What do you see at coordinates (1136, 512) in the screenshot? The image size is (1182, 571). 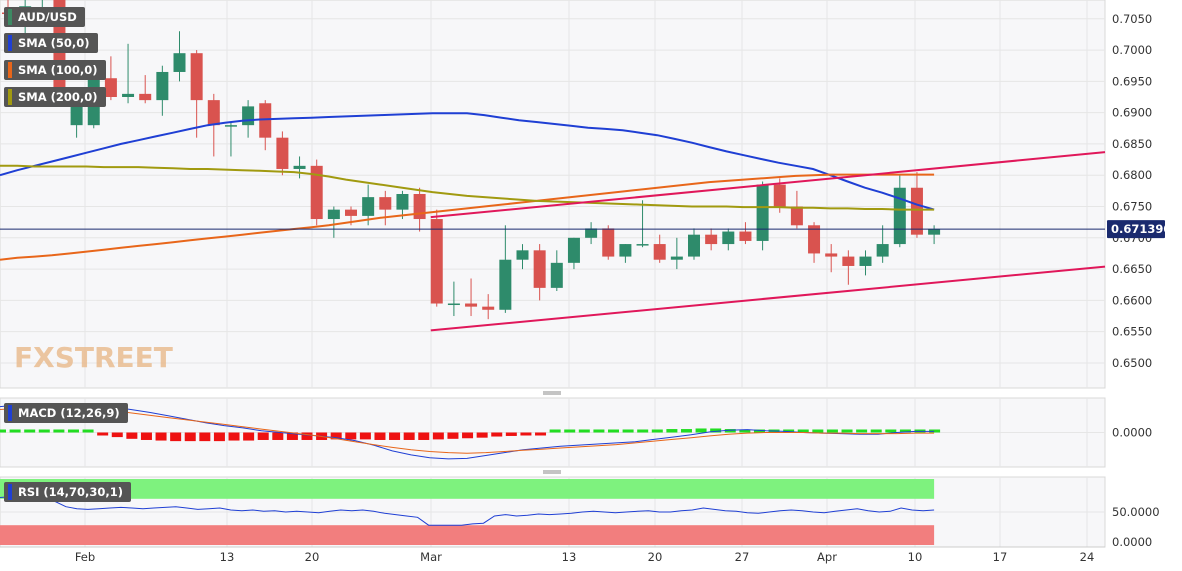 I see `rsi-y-tick-label: 50.0000` at bounding box center [1136, 512].